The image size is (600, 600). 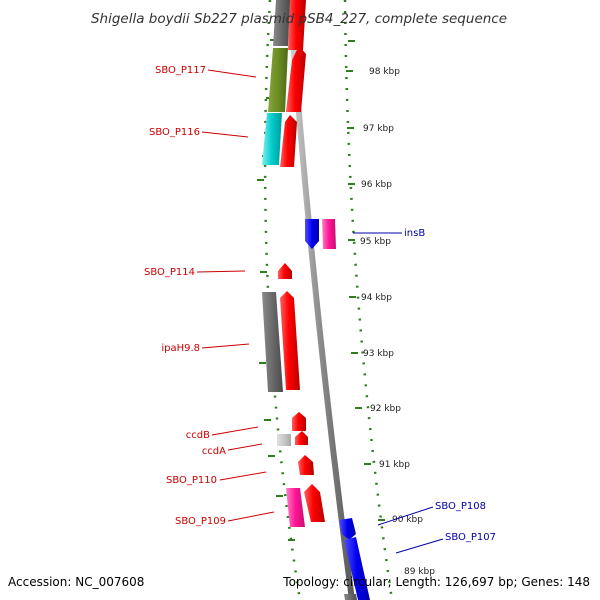 What do you see at coordinates (281, 23) in the screenshot?
I see `feature-inner-gray-top` at bounding box center [281, 23].